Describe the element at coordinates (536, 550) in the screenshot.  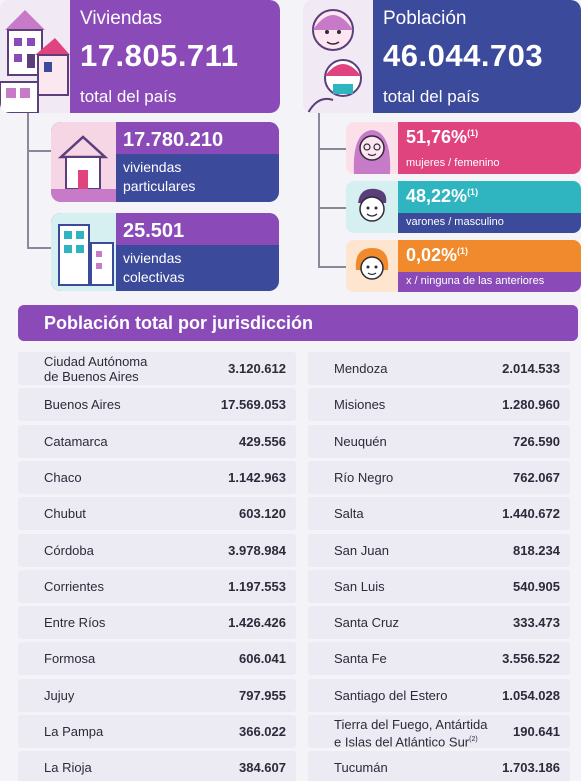
I see `jurisdiction-population: 818.234` at that location.